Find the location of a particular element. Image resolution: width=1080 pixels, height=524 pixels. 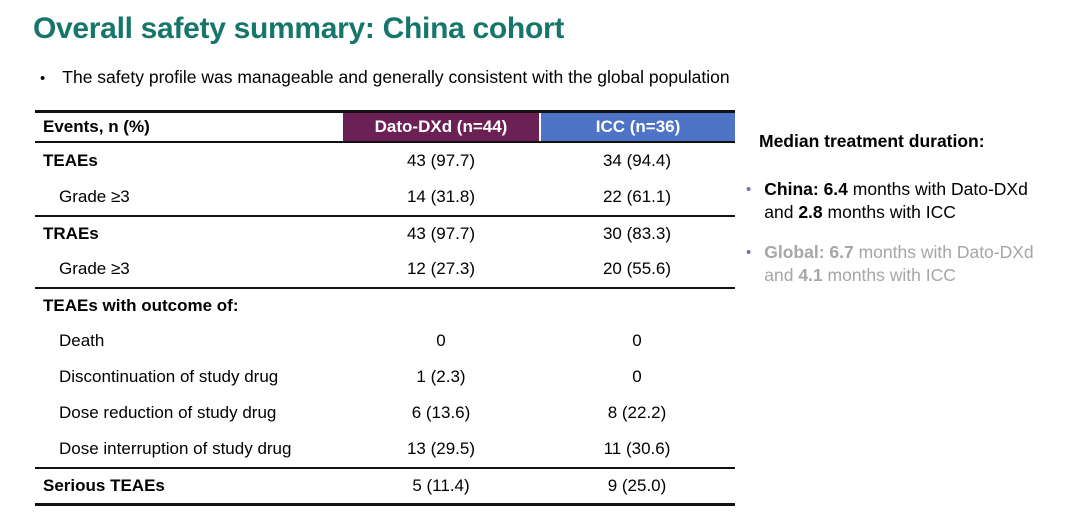

table-row: TEAEs with outcome of: is located at coordinates (385, 305).